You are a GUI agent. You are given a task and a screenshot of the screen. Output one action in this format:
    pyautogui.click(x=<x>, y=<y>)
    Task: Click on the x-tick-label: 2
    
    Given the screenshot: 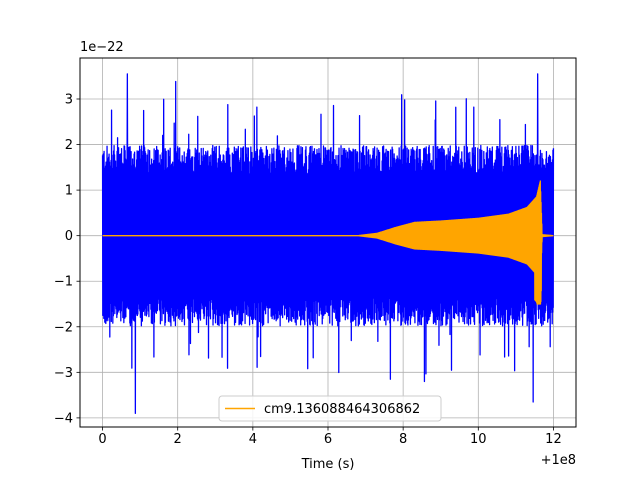 What is the action you would take?
    pyautogui.click(x=178, y=439)
    